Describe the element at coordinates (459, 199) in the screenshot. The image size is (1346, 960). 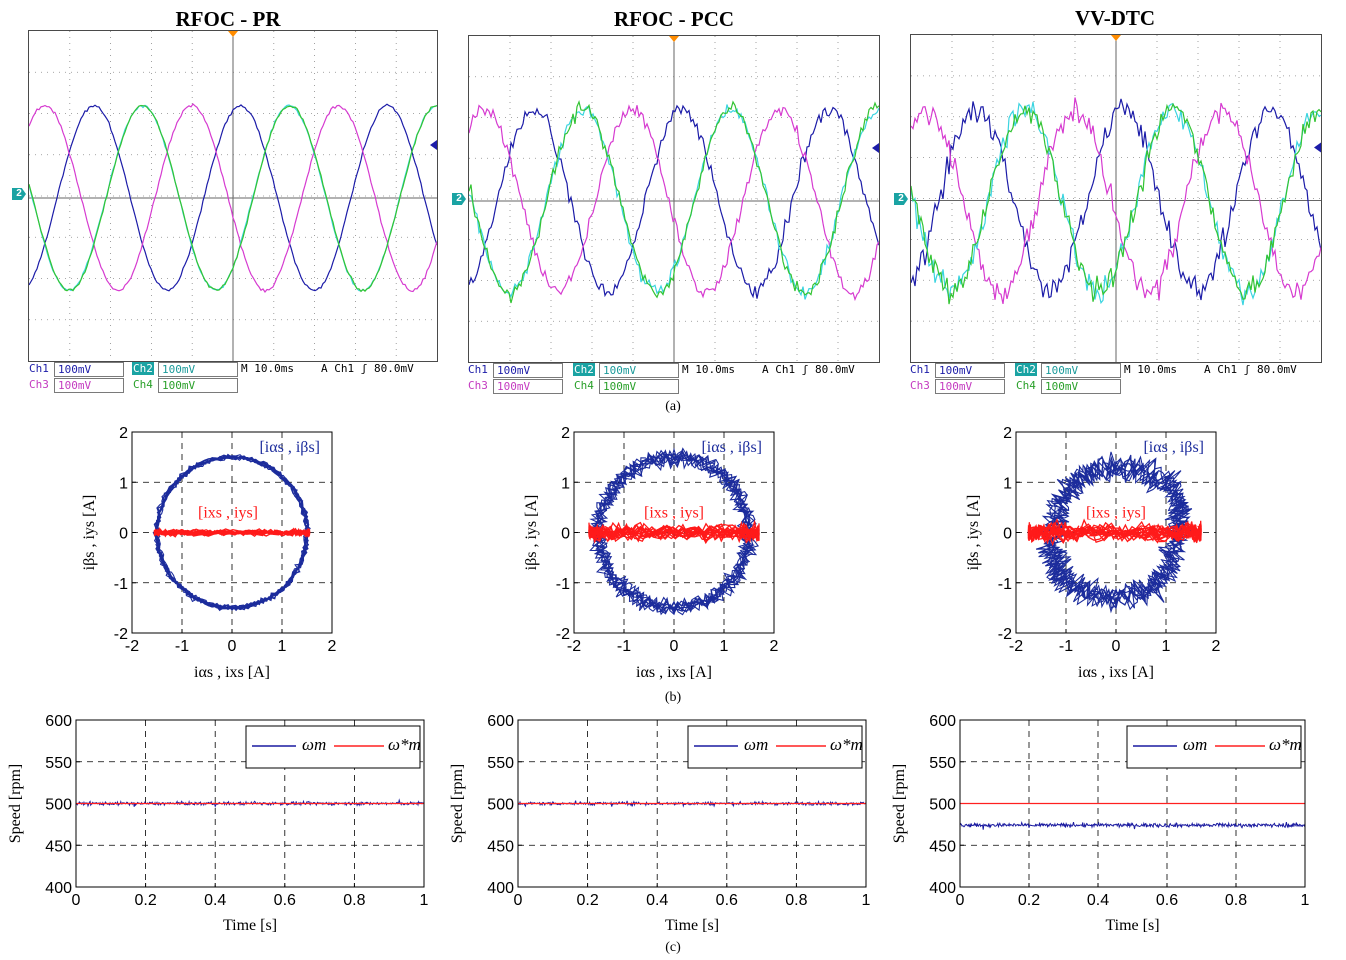
I see `ground-marker-2: 2` at that location.